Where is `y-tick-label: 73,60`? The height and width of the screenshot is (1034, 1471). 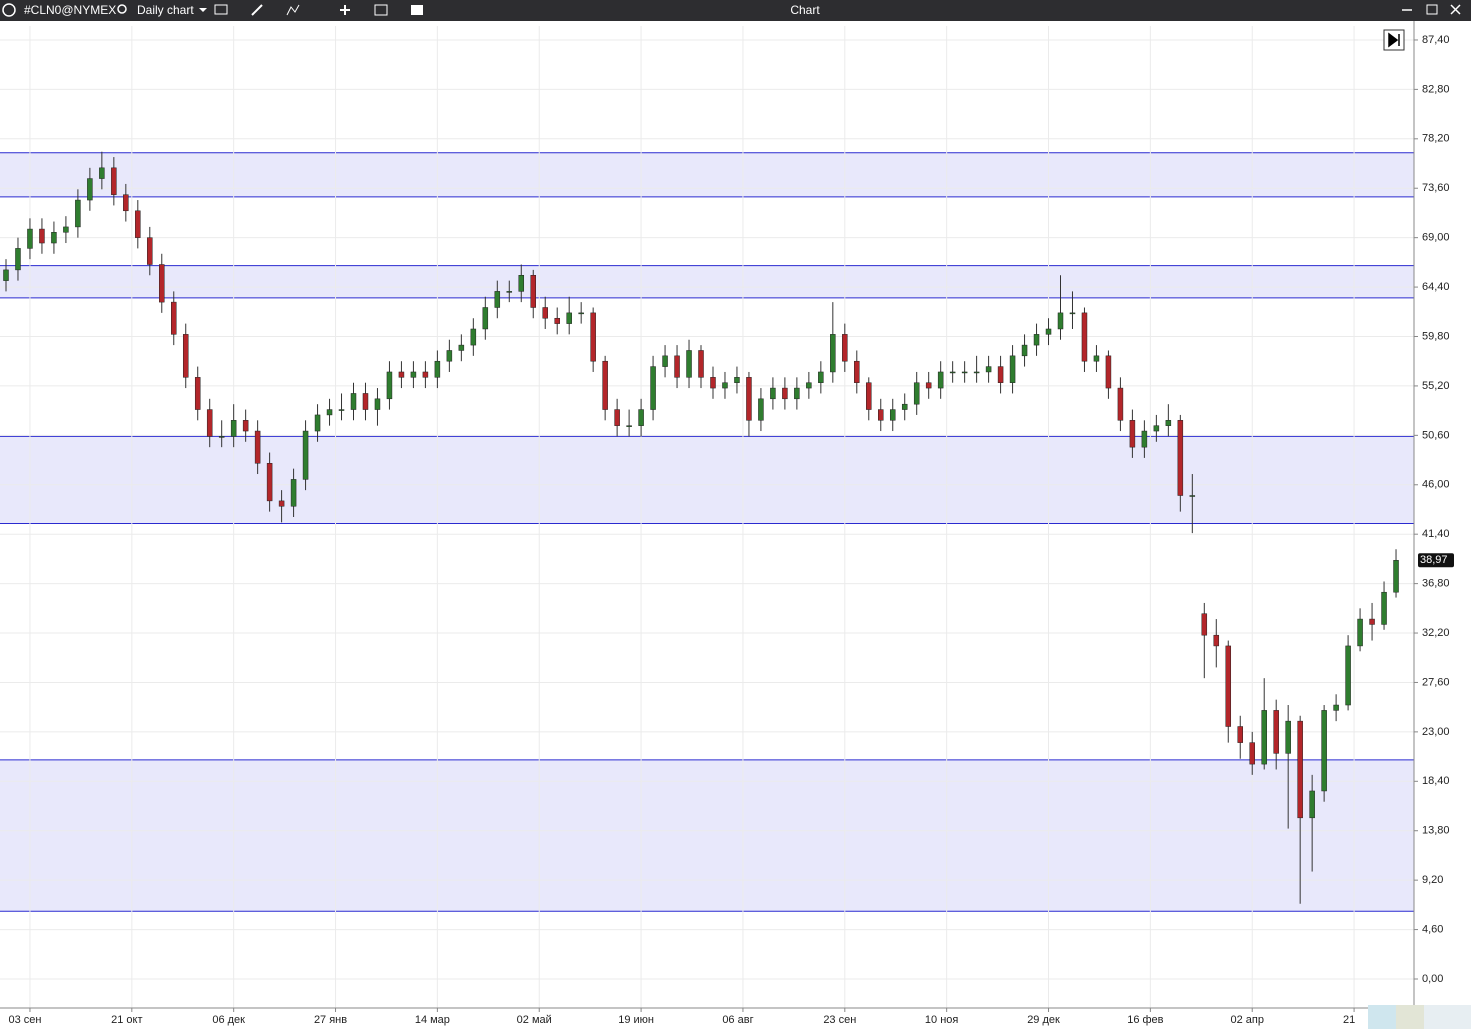 y-tick-label: 73,60 is located at coordinates (1436, 188).